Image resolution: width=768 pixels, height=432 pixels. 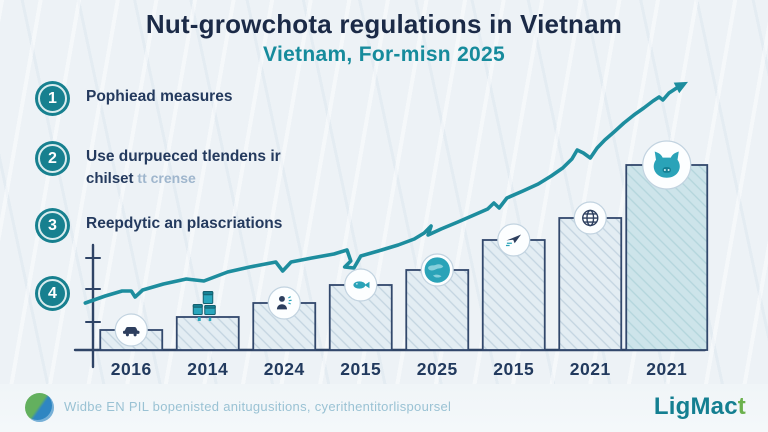 I want to click on step-number-badge: 2, so click(x=52, y=158).